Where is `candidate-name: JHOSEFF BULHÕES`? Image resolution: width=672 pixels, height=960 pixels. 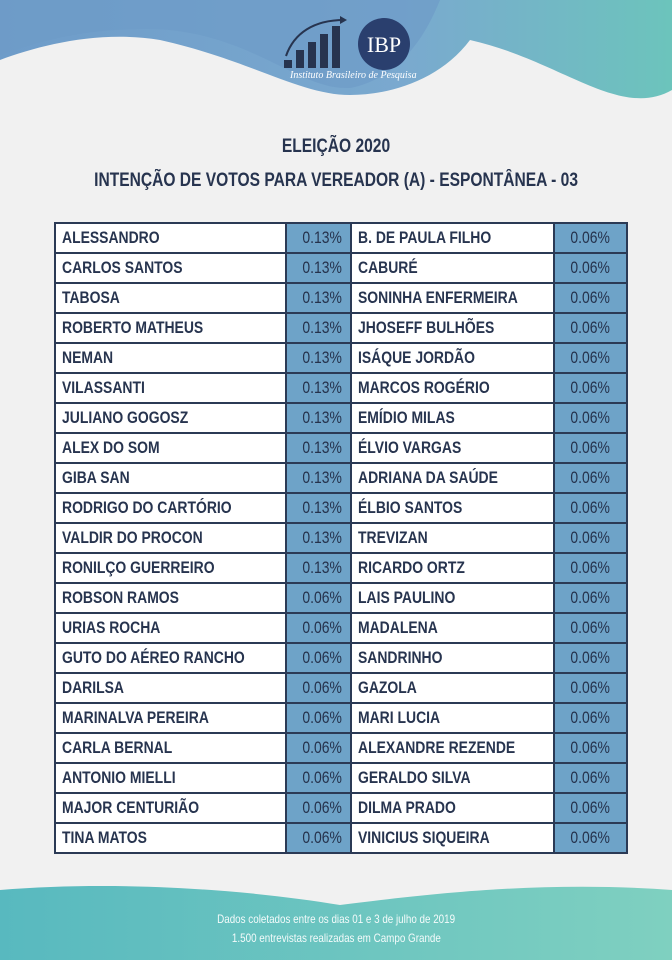 candidate-name: JHOSEFF BULHÕES is located at coordinates (452, 328).